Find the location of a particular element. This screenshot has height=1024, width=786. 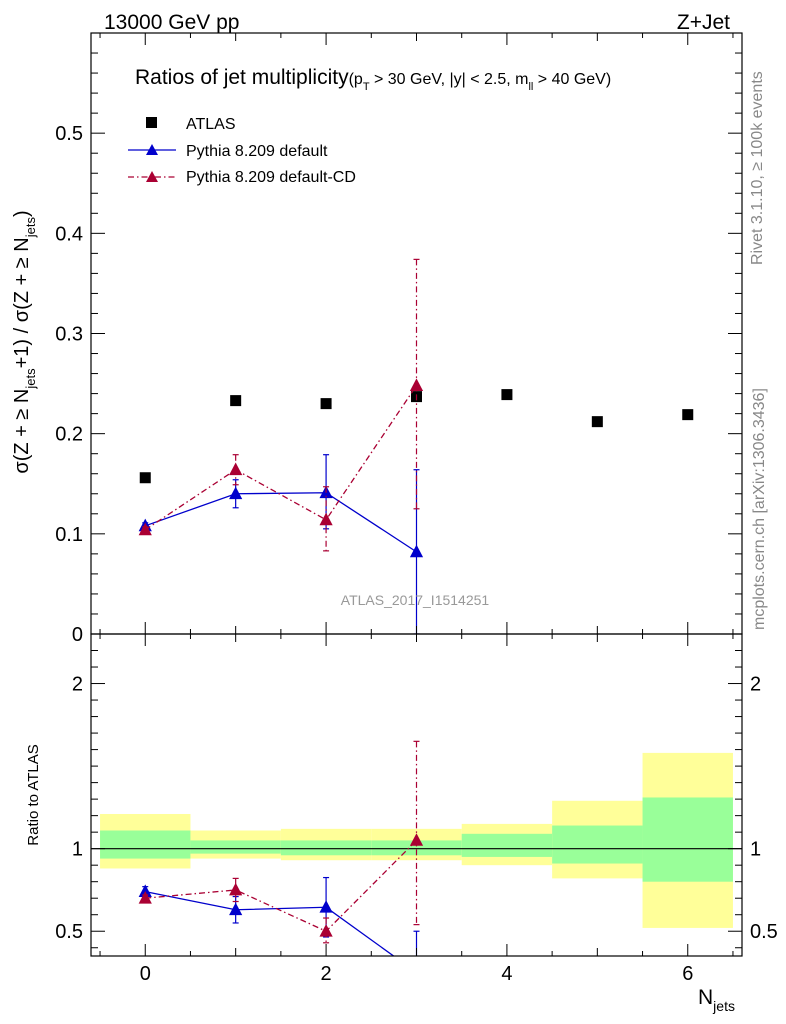

analysis-tag: ATLAS_2017_I1514251 is located at coordinates (415, 600).